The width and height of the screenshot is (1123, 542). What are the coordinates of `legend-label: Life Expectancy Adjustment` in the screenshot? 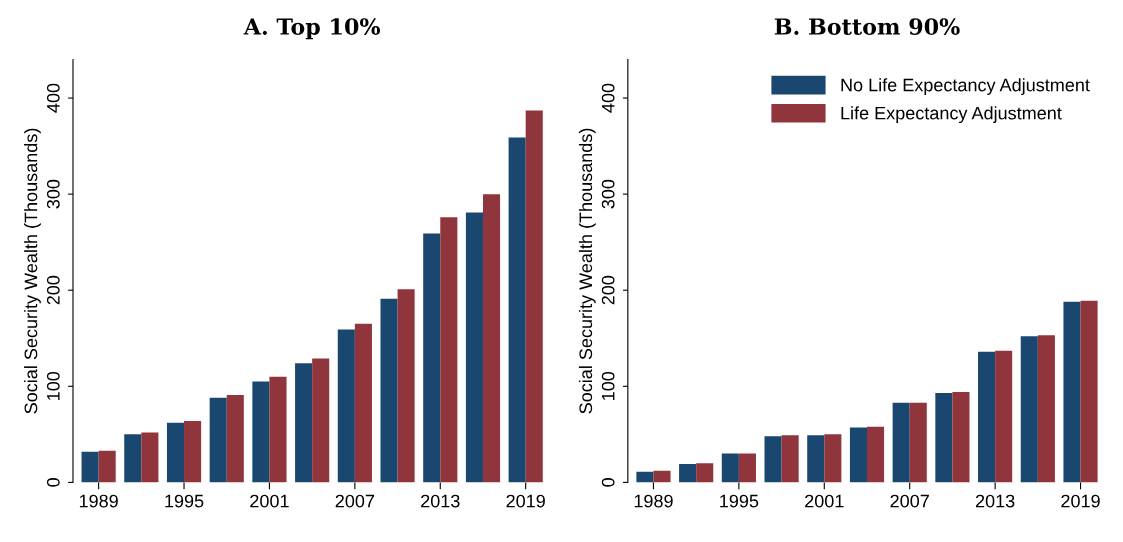 It's located at (951, 115).